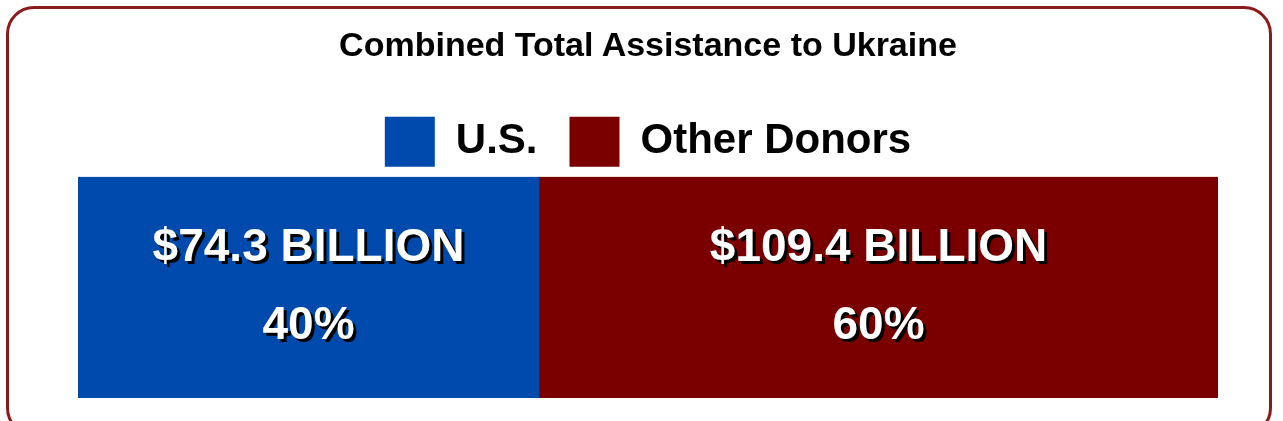  I want to click on data-label: $109.4 BILLION 60%, so click(878, 286).